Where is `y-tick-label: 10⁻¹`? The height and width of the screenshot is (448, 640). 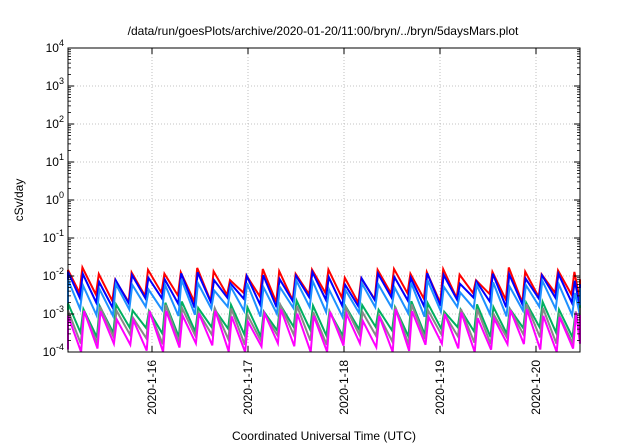
y-tick-label: 10⁻¹ is located at coordinates (53, 236).